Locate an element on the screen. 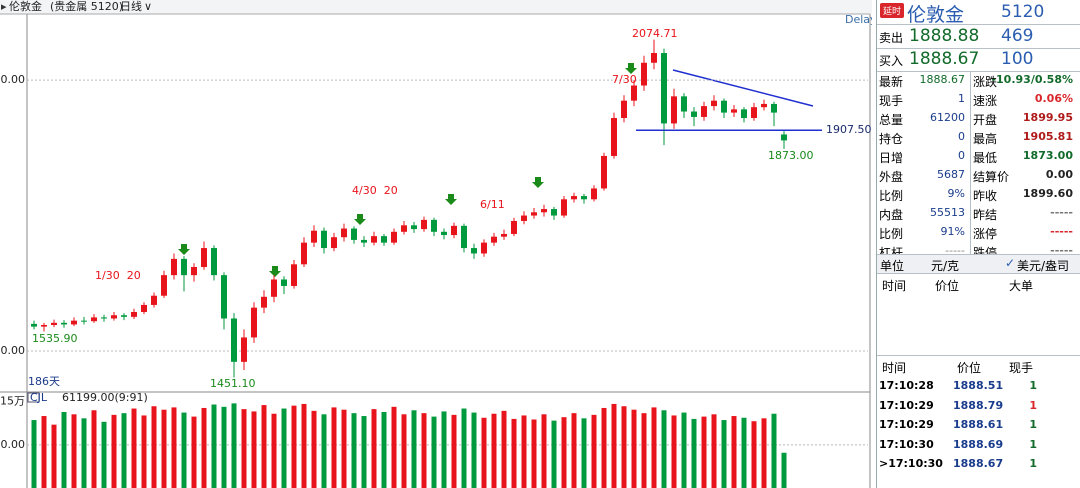 Image resolution: width=1080 pixels, height=488 pixels. market: (贵金属 5120) is located at coordinates (86, 6).